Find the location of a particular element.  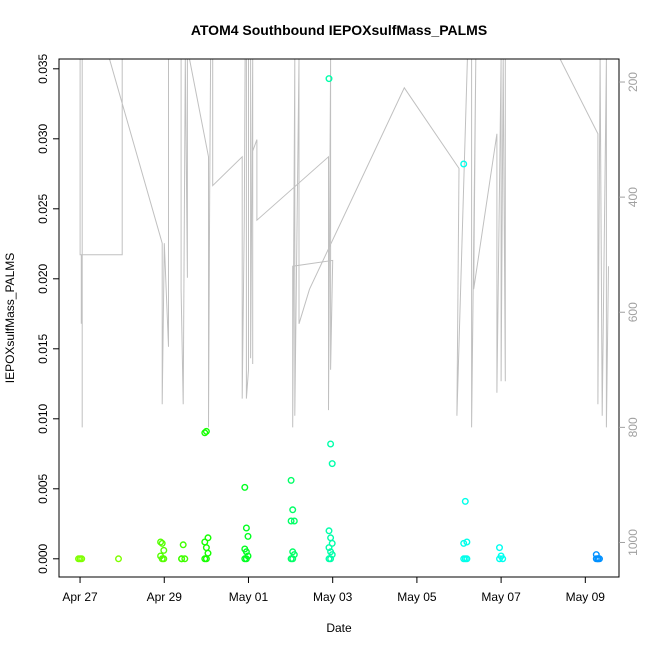

y-tick-label: 0.025 is located at coordinates (43, 208).